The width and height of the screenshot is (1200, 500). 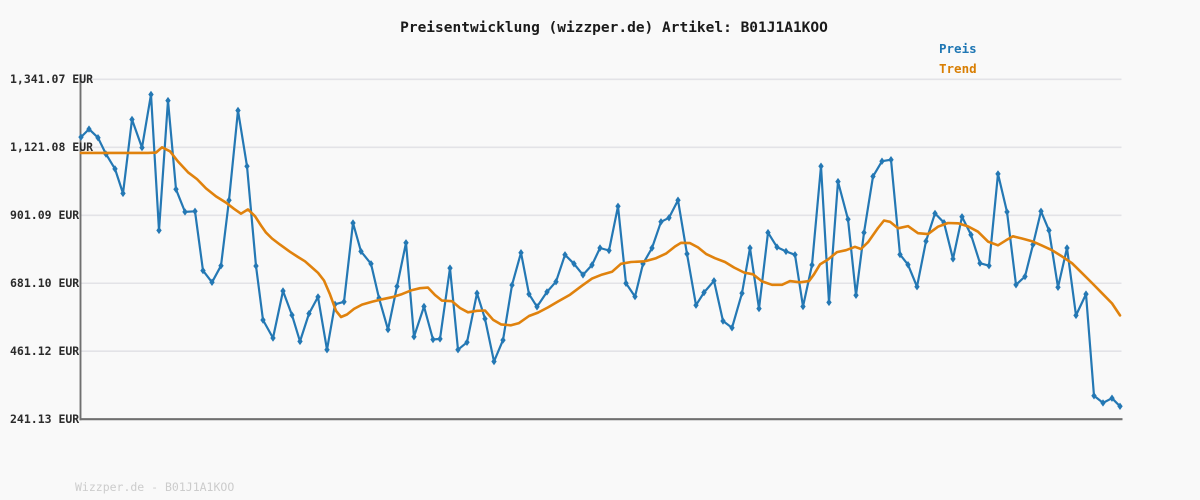 What do you see at coordinates (45, 419) in the screenshot?
I see `y-tick-label: 241.13 EUR` at bounding box center [45, 419].